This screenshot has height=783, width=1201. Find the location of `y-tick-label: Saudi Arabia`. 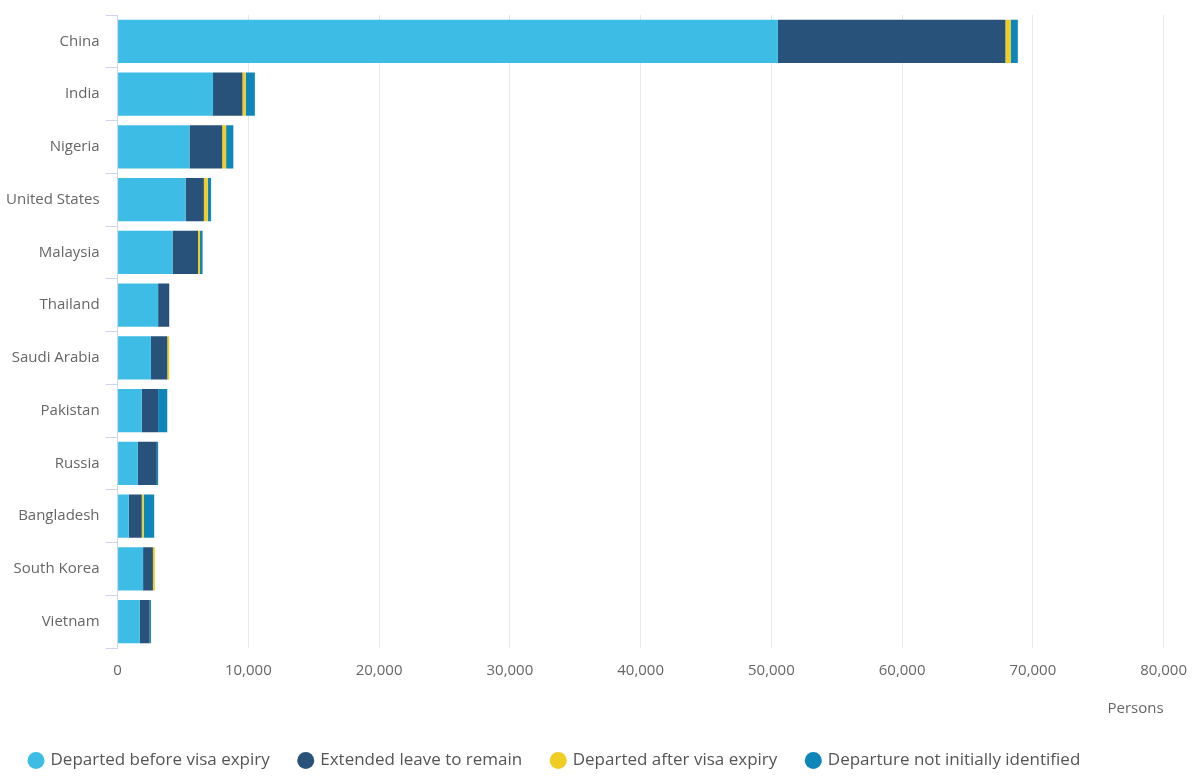

y-tick-label: Saudi Arabia is located at coordinates (55, 356).